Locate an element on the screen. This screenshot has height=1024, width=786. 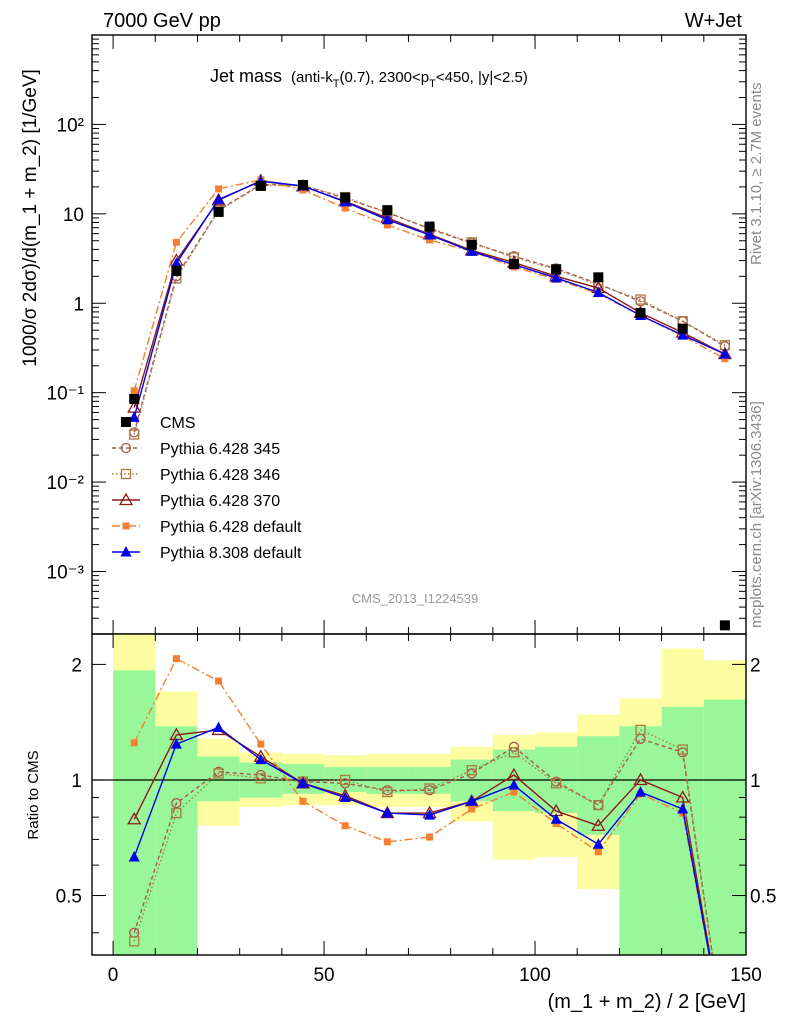
legend-entry-p8: Pythia 8.308 default is located at coordinates (207, 553).